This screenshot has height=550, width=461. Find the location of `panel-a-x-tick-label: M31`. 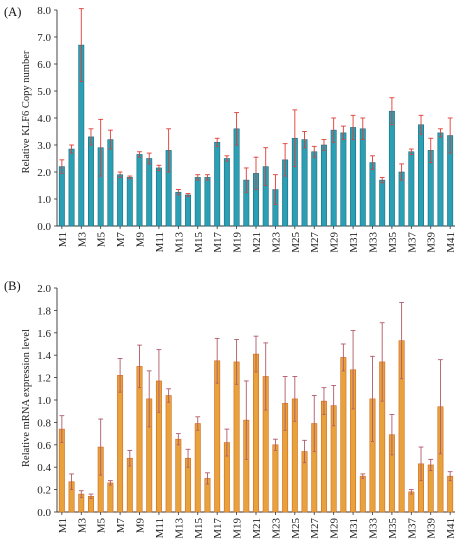

panel-a-x-tick-label: M31 is located at coordinates (354, 242).